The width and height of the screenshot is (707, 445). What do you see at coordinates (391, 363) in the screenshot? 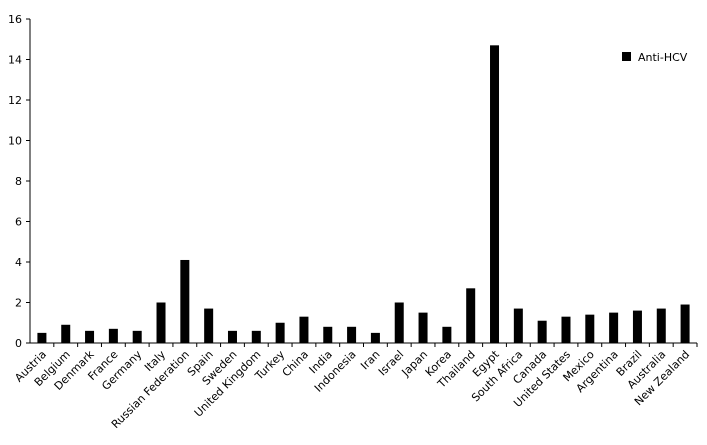
I see `x-tick-label: Israel` at bounding box center [391, 363].